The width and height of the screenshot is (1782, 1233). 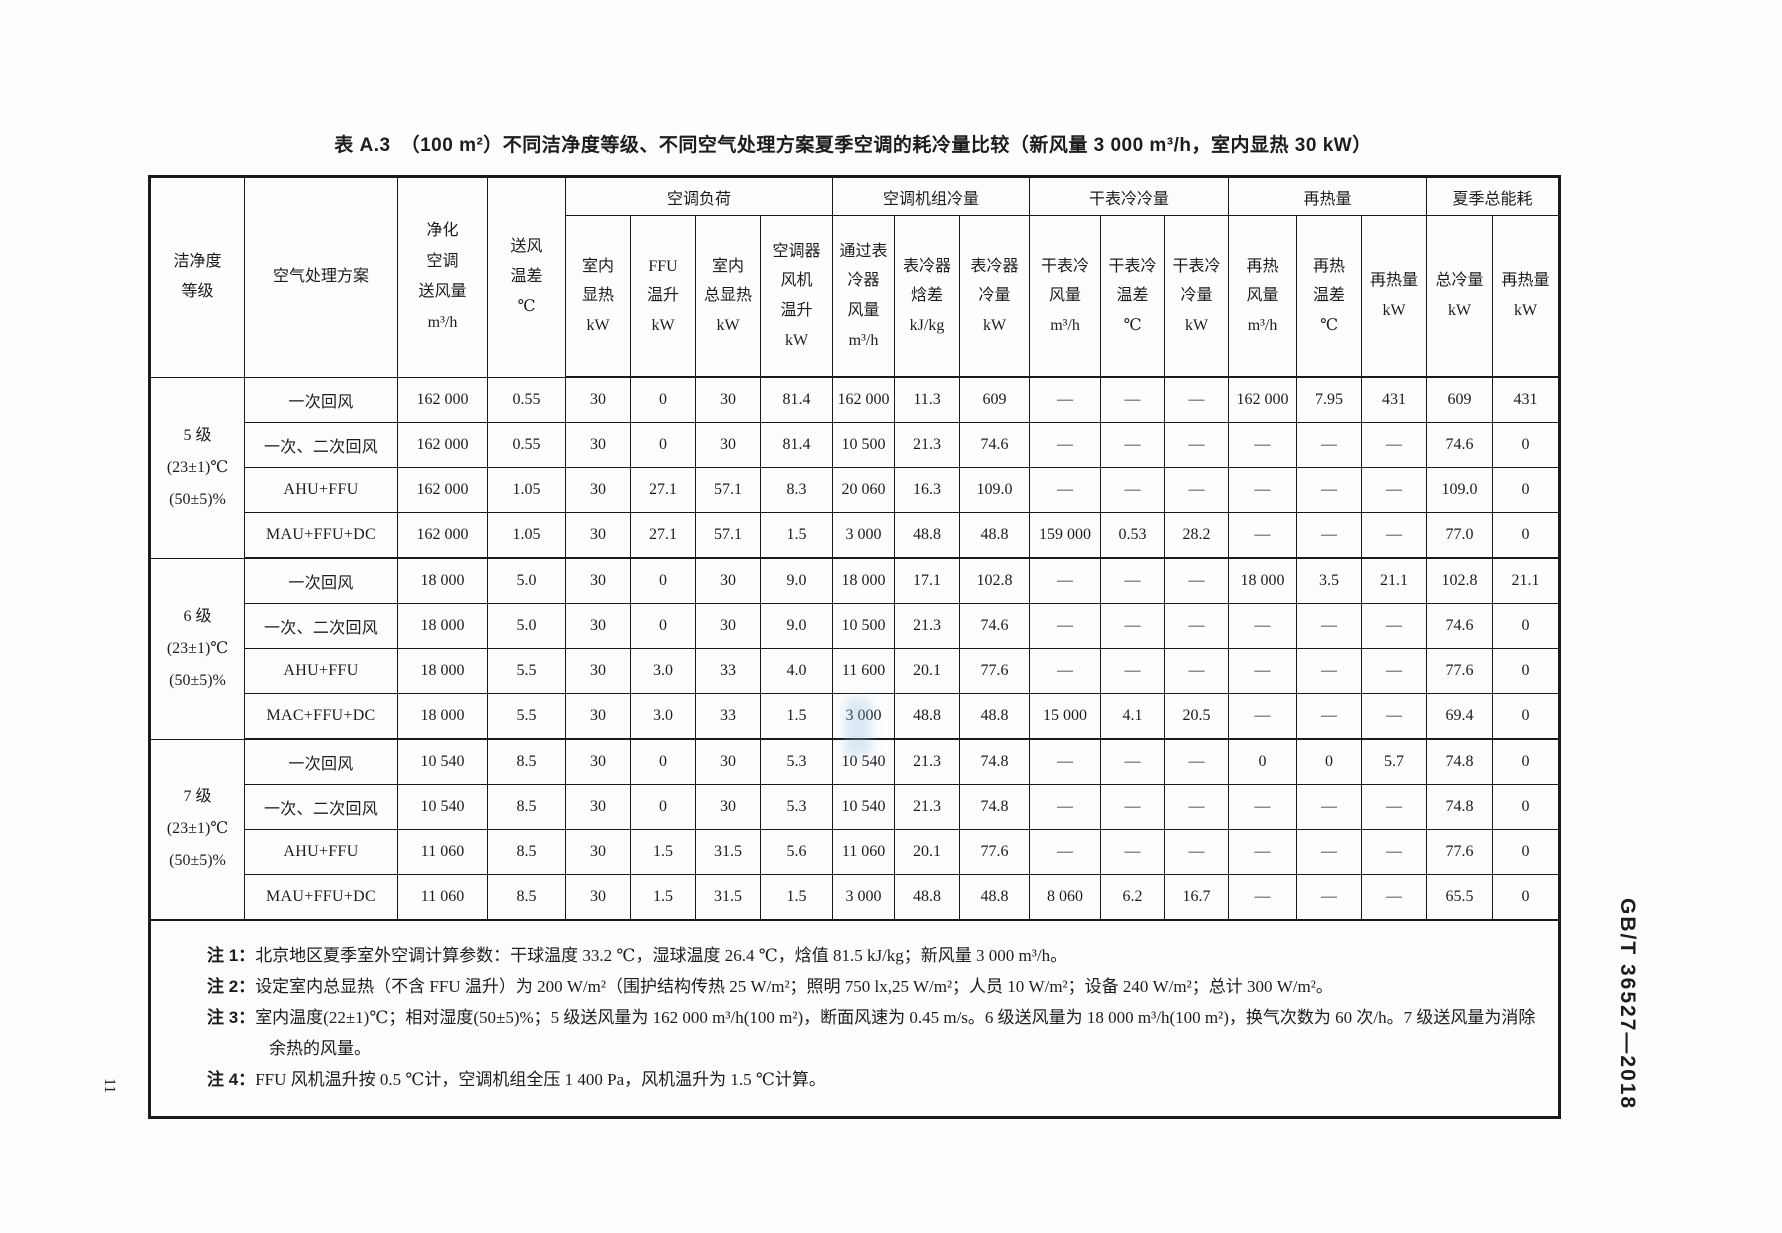 What do you see at coordinates (864, 626) in the screenshot?
I see `value-cell: 10 500` at bounding box center [864, 626].